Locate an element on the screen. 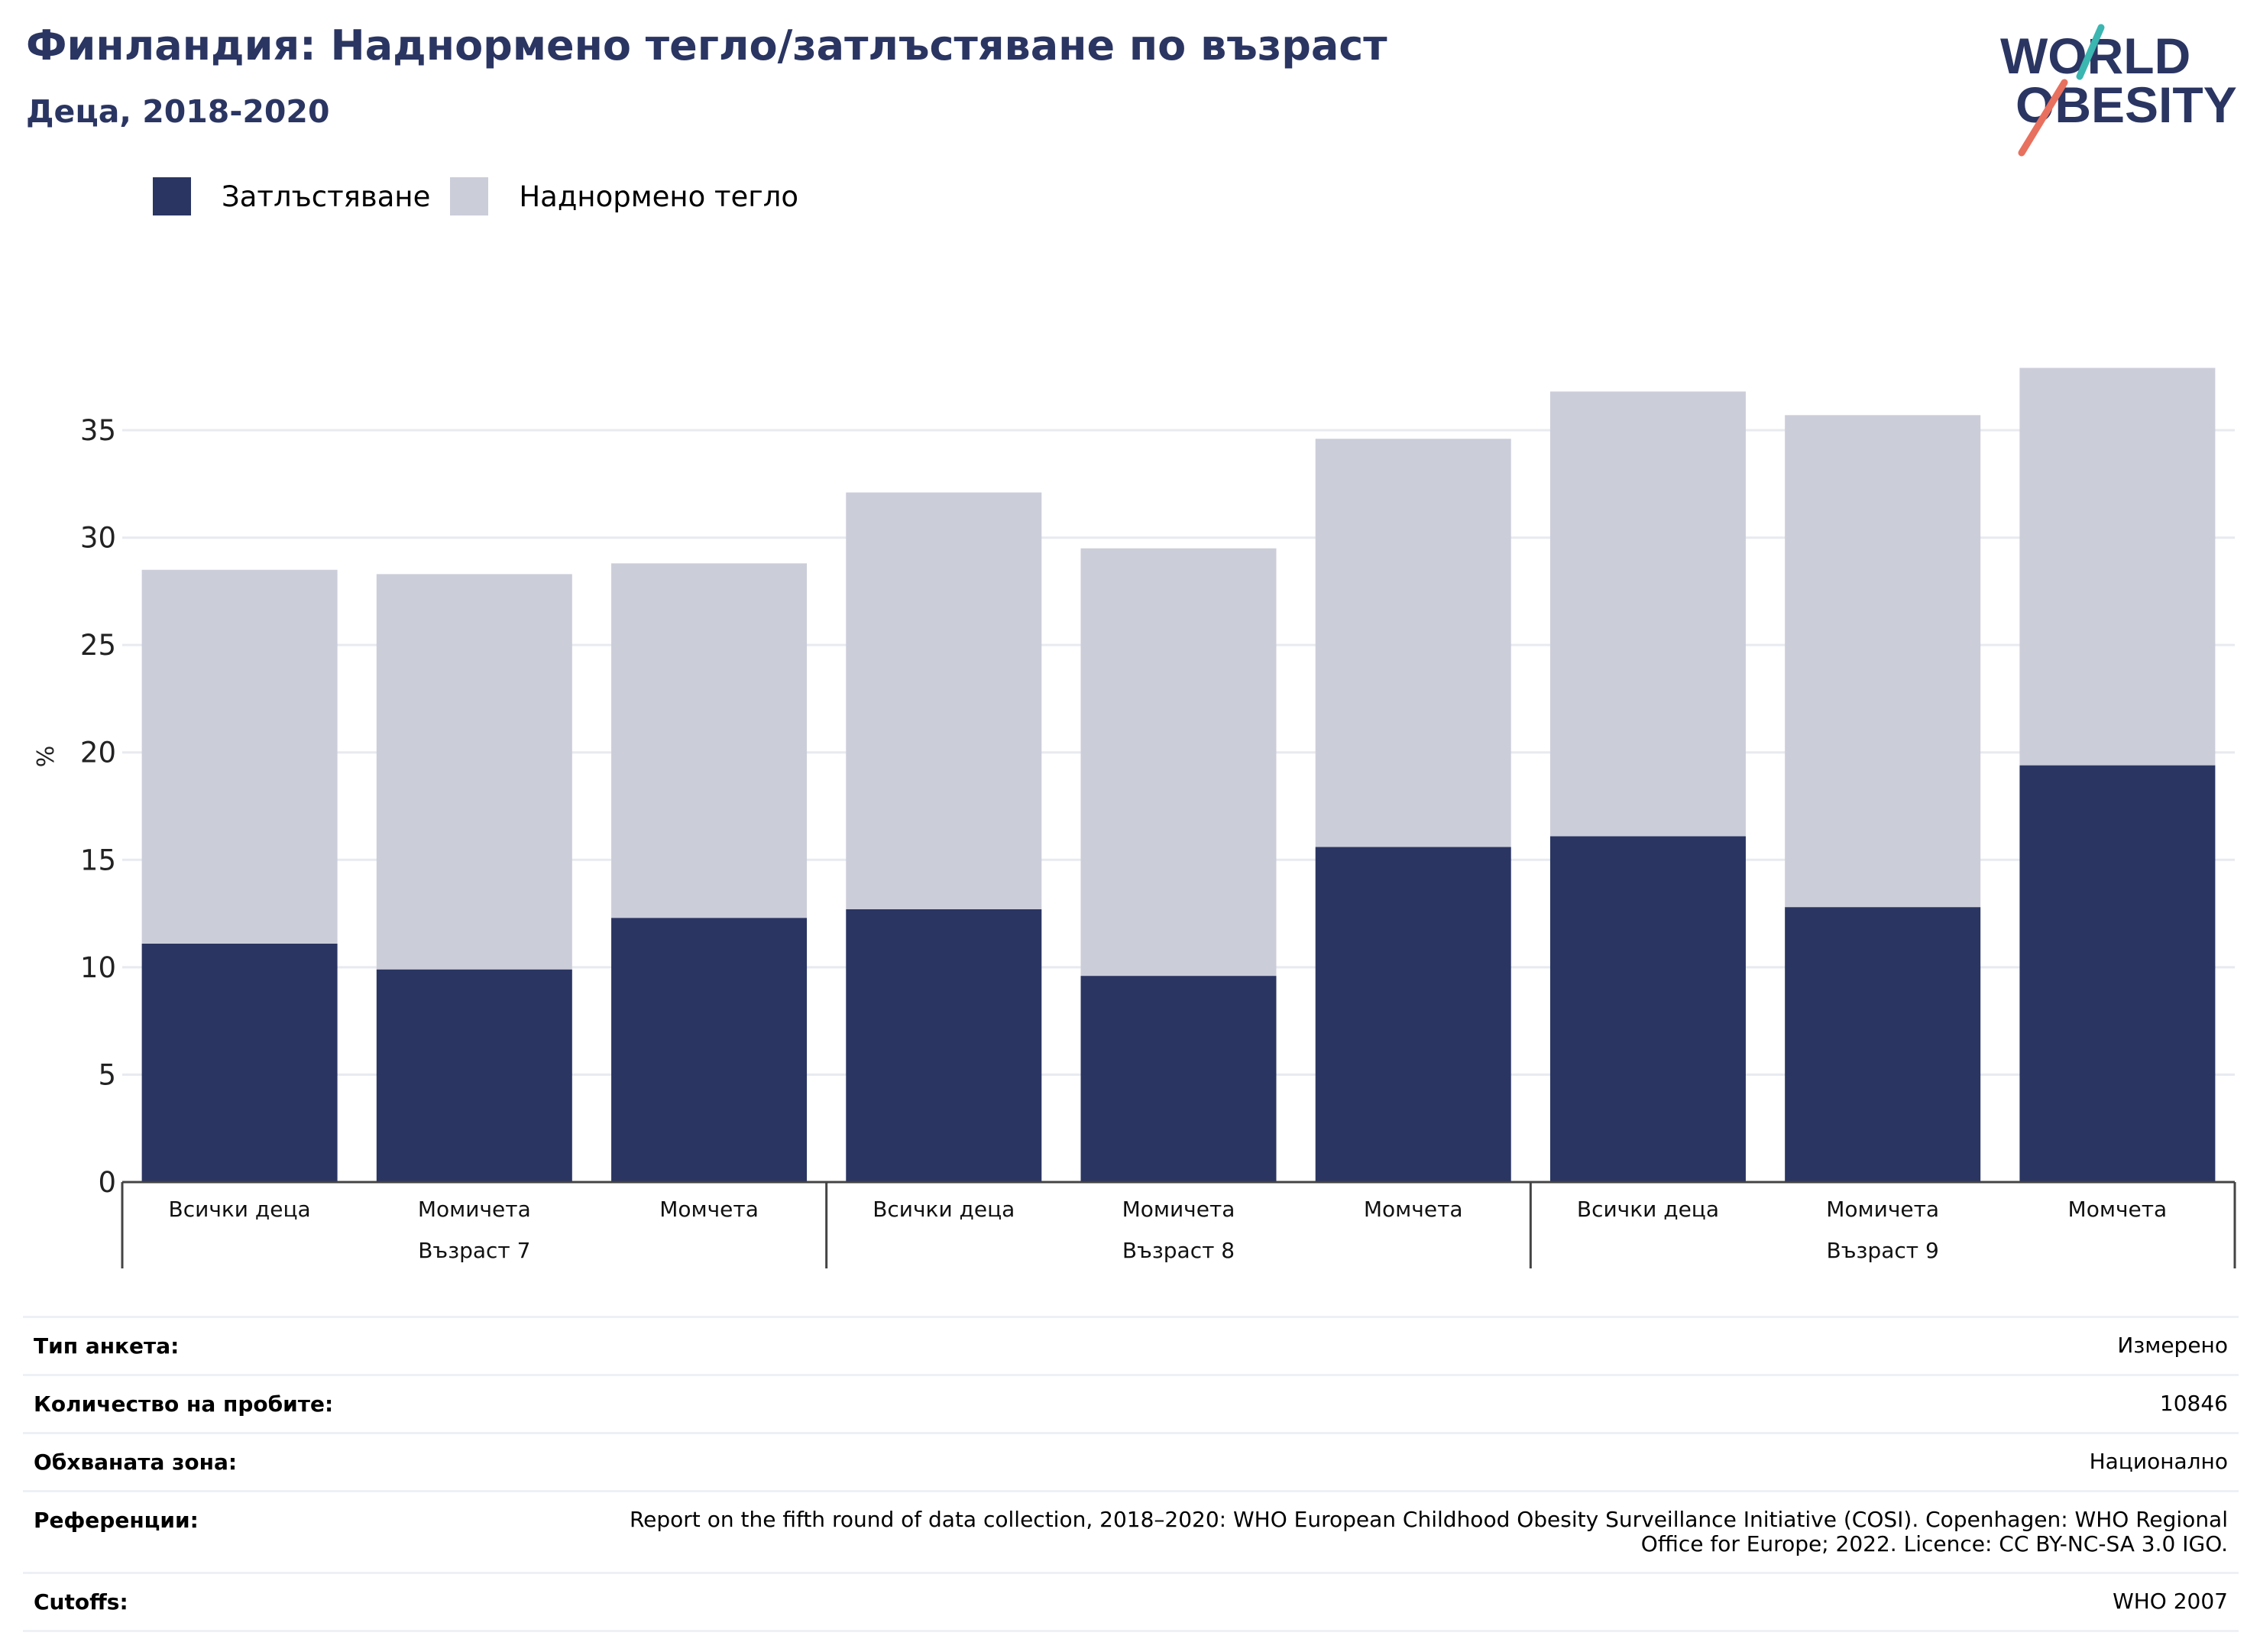 The height and width of the screenshot is (1652, 2260). logo-slash-coral is located at coordinates (2043, 118).